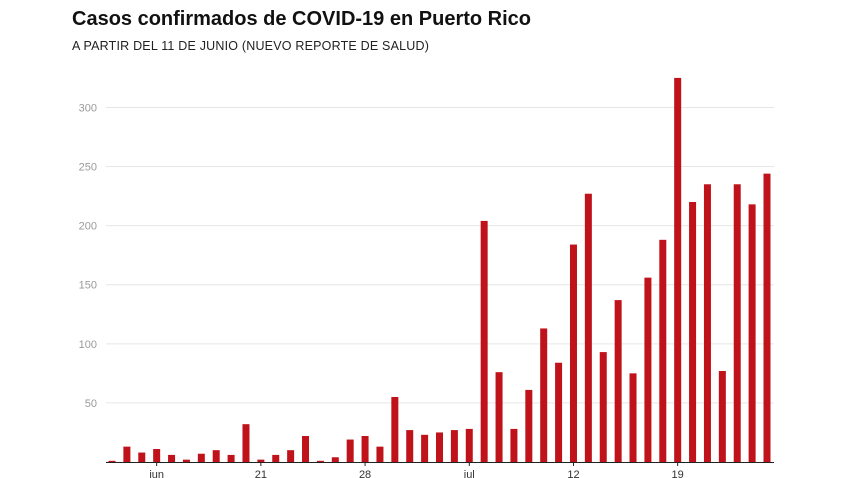 The height and width of the screenshot is (478, 850). Describe the element at coordinates (88, 345) in the screenshot. I see `y-tick-label: 100` at that location.